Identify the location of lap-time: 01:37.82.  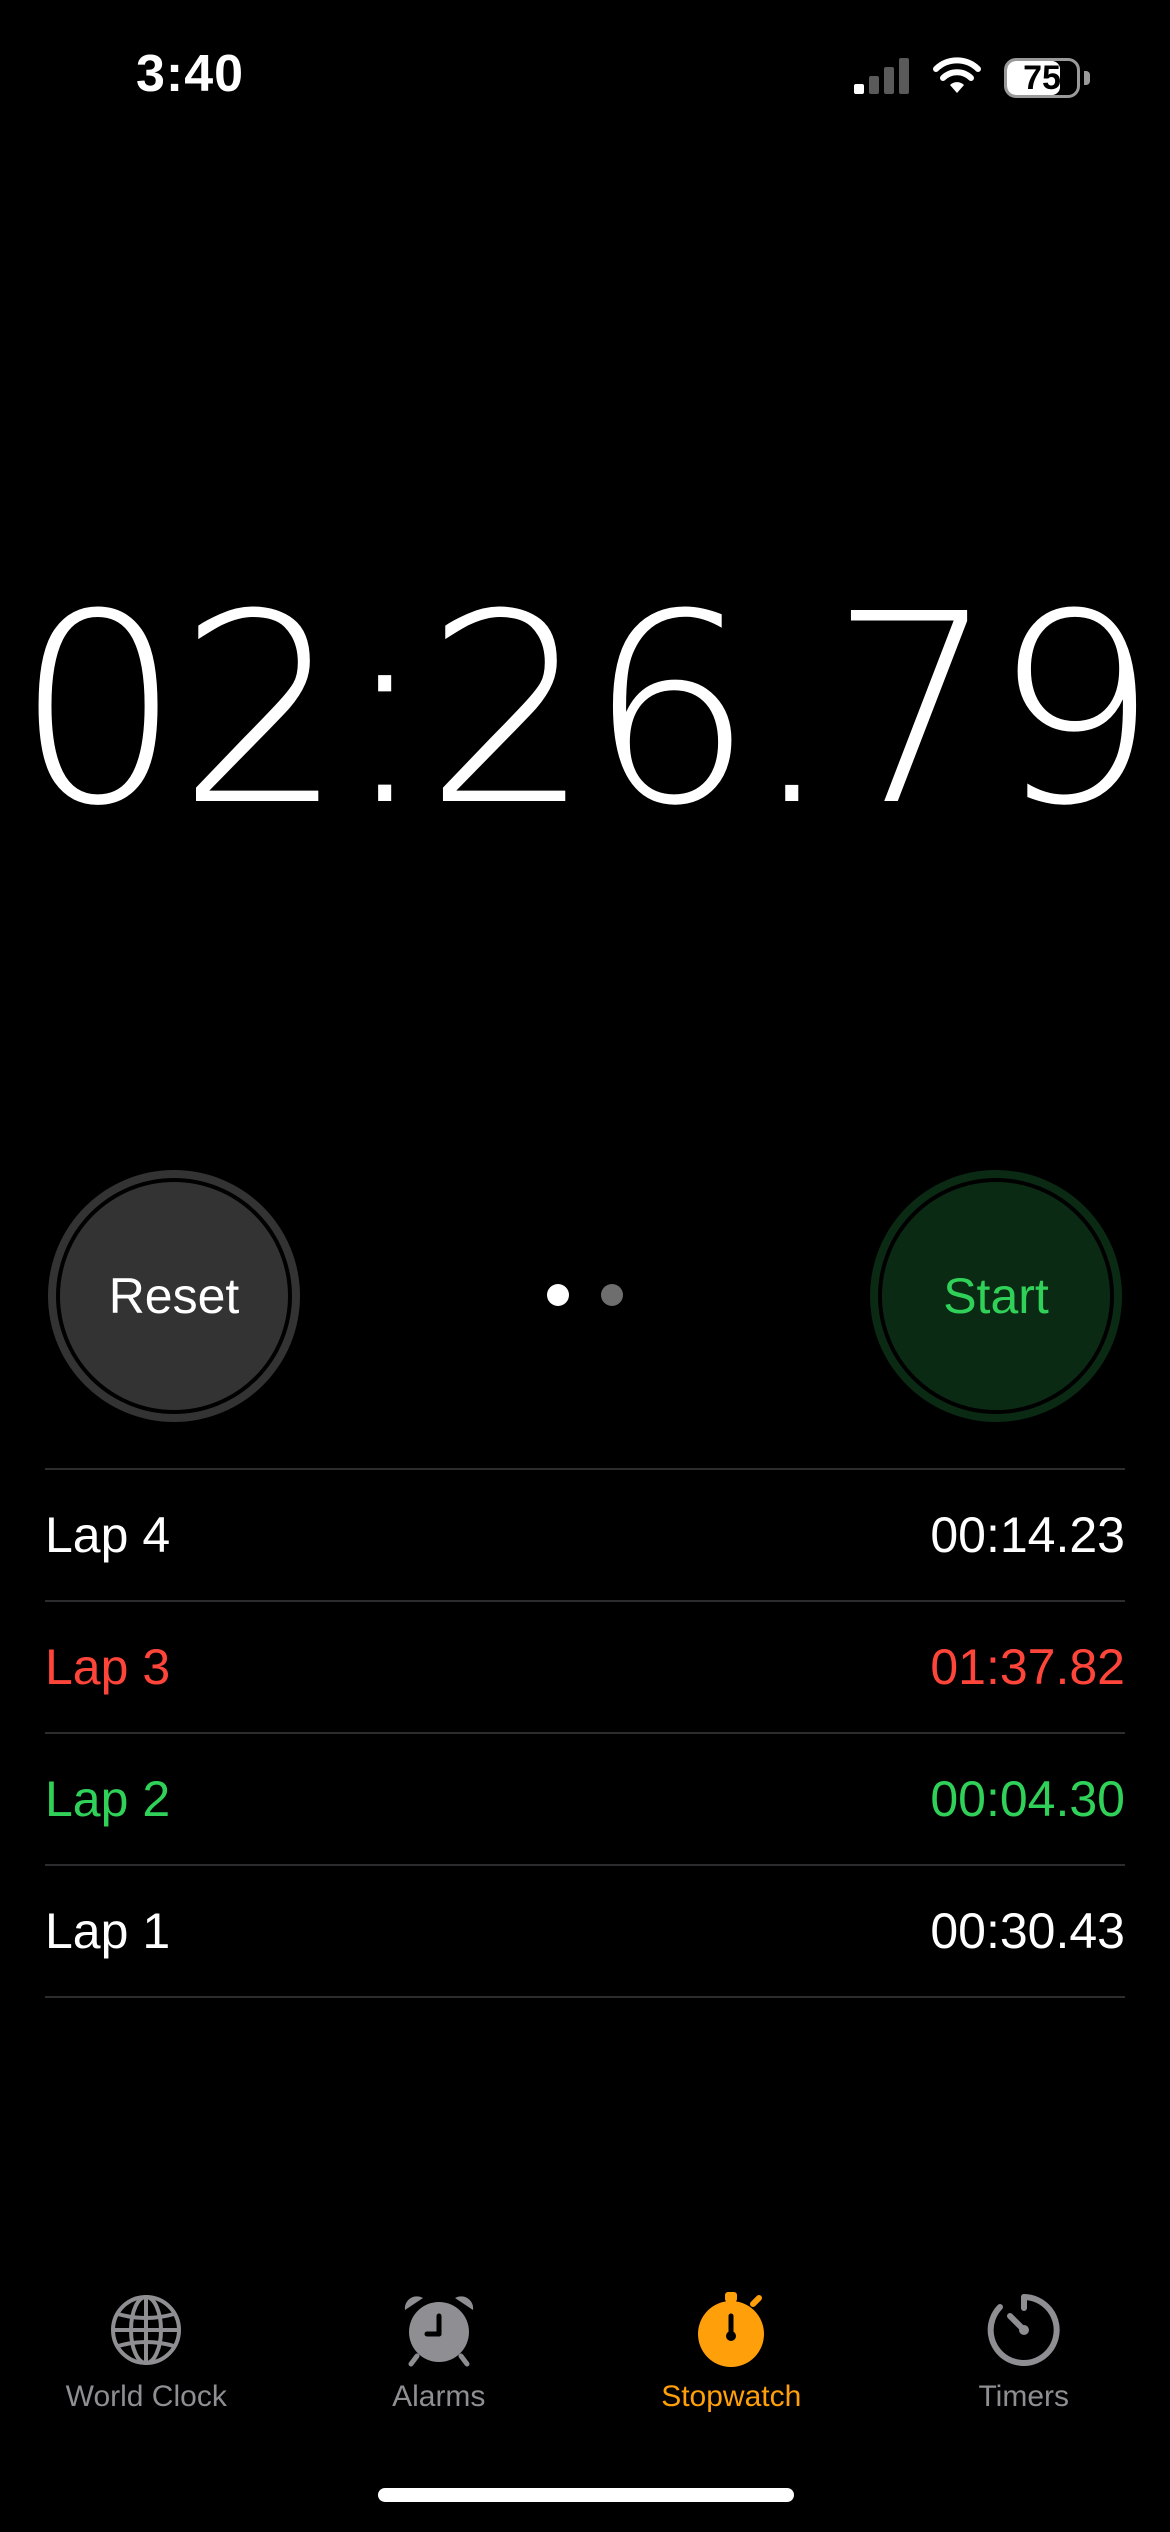
(1027, 1667).